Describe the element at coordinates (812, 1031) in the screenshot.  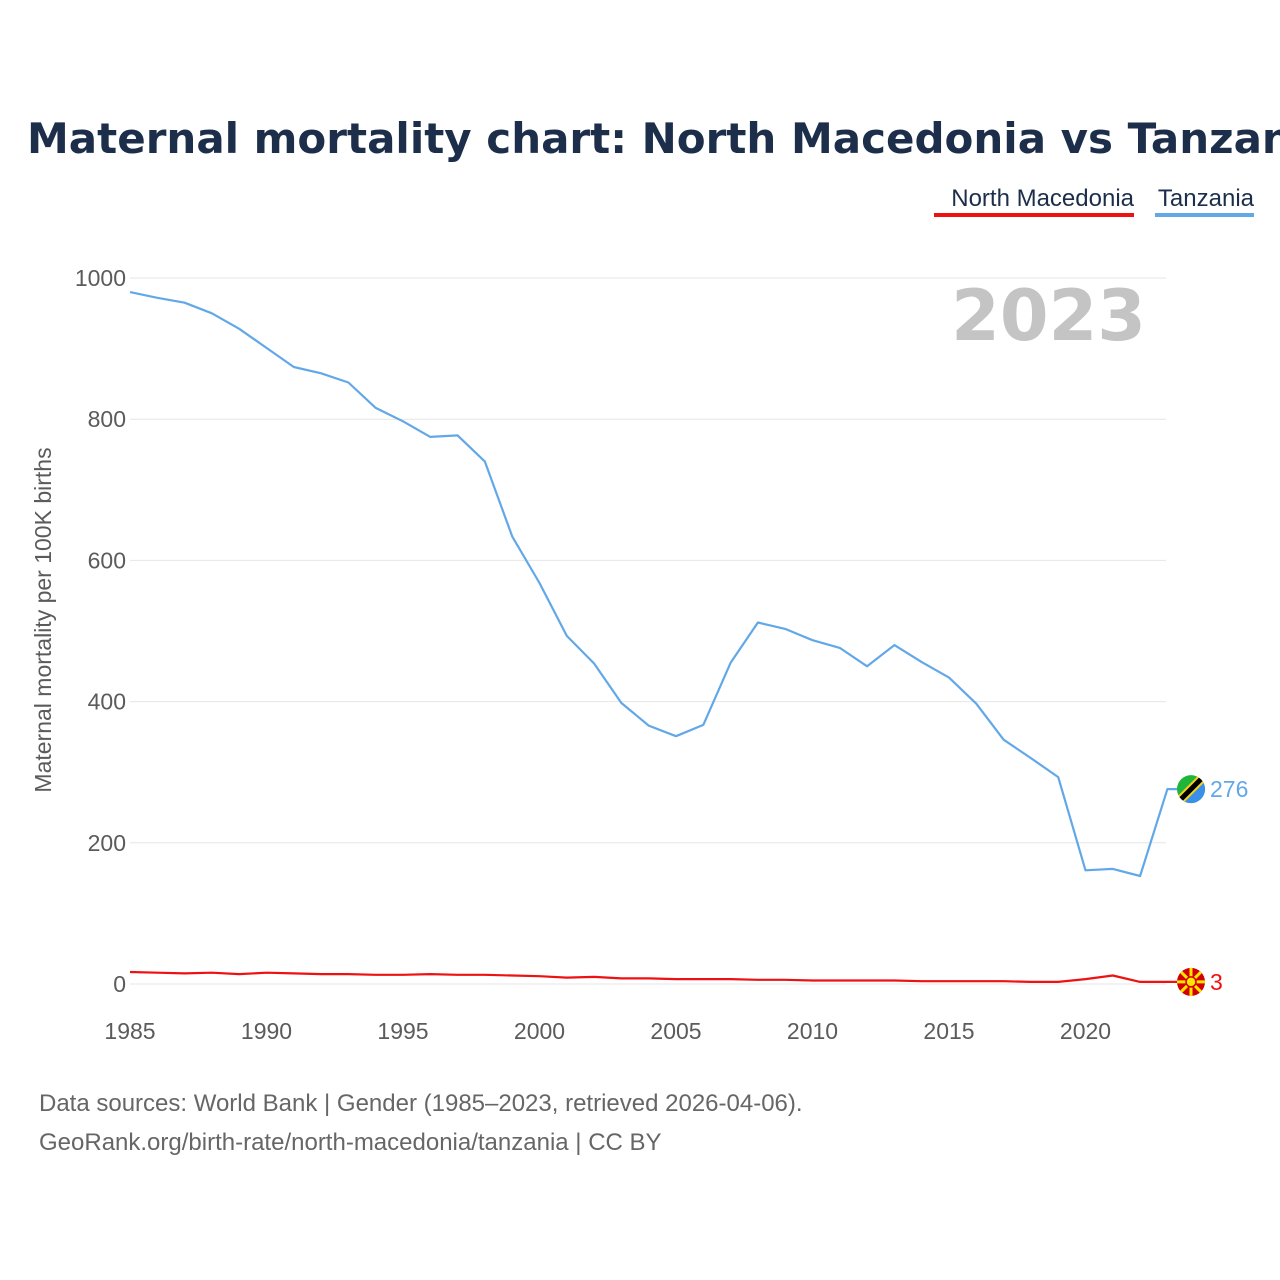
I see `x-tick-label: 2010` at that location.